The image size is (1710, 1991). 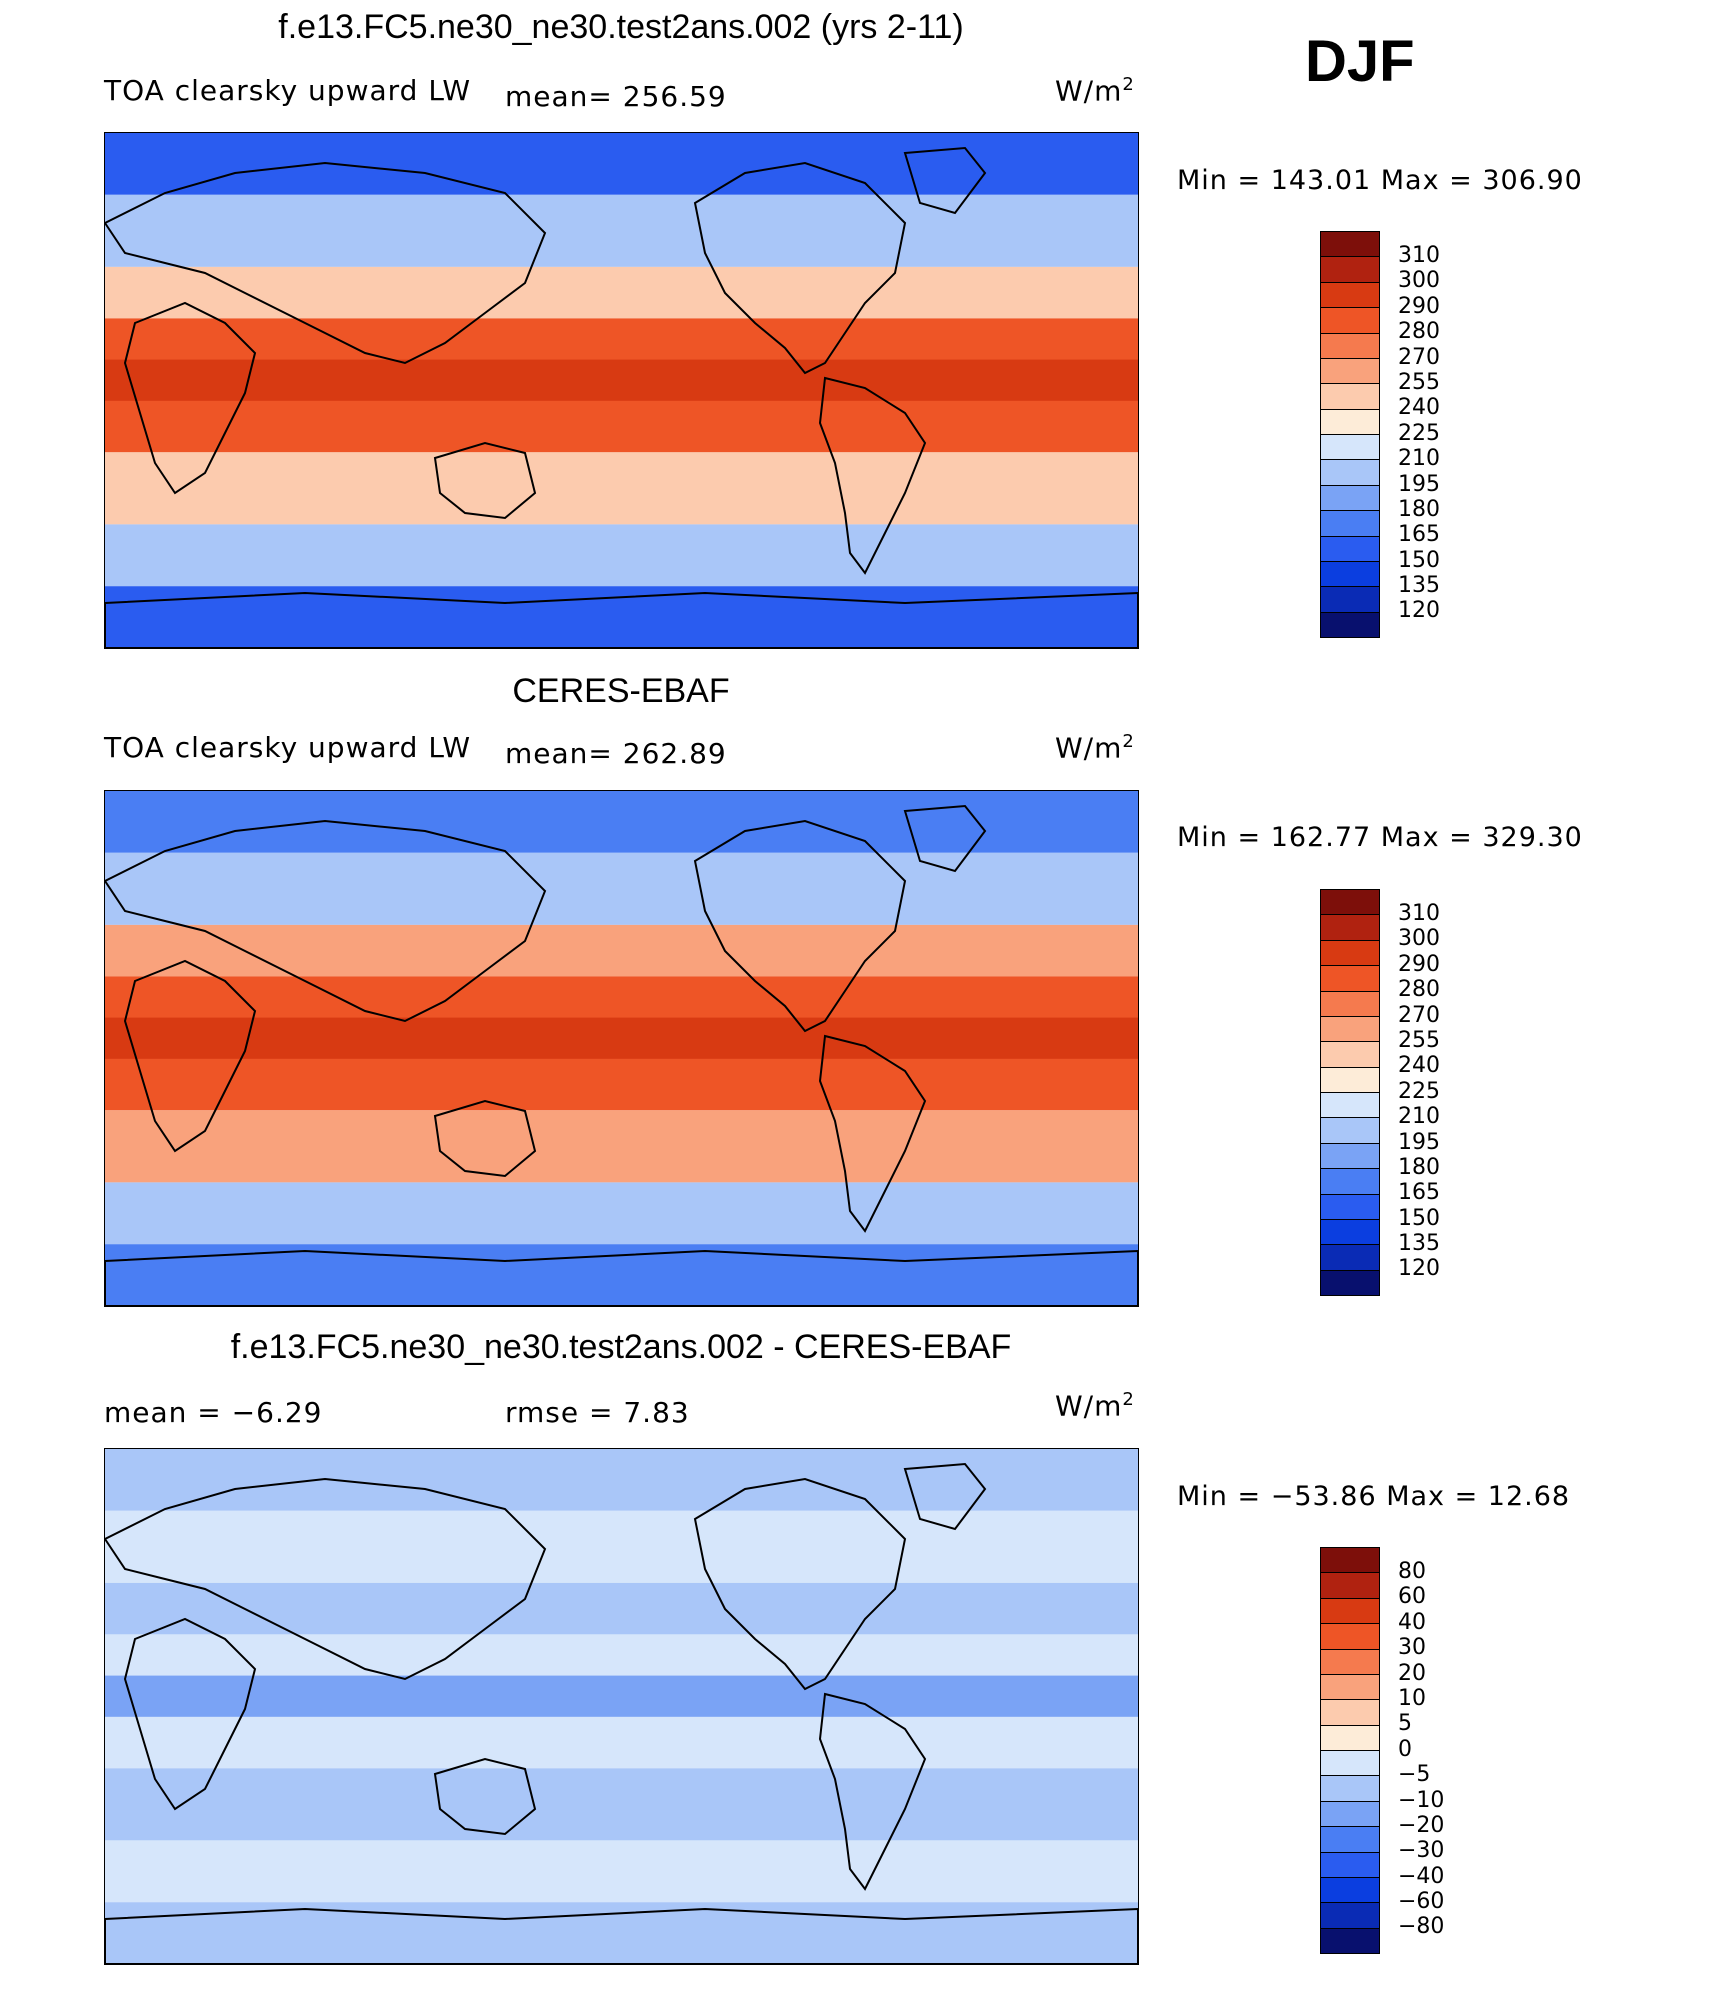 I want to click on panel-1-mean-label: mean= 256.59, so click(x=616, y=96).